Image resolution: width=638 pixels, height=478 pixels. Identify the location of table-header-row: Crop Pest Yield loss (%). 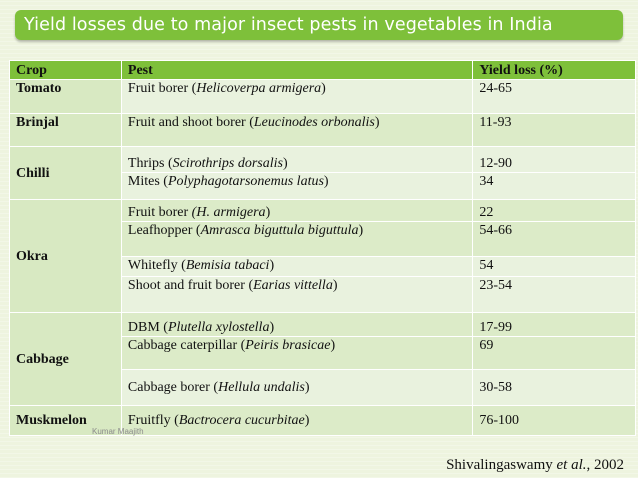
(322, 70).